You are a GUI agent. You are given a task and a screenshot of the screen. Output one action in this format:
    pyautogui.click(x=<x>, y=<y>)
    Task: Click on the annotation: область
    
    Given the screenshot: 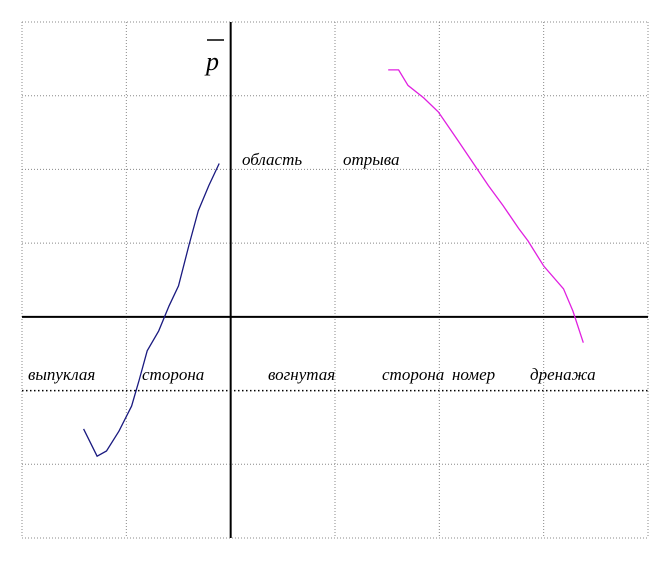 What is the action you would take?
    pyautogui.click(x=272, y=159)
    